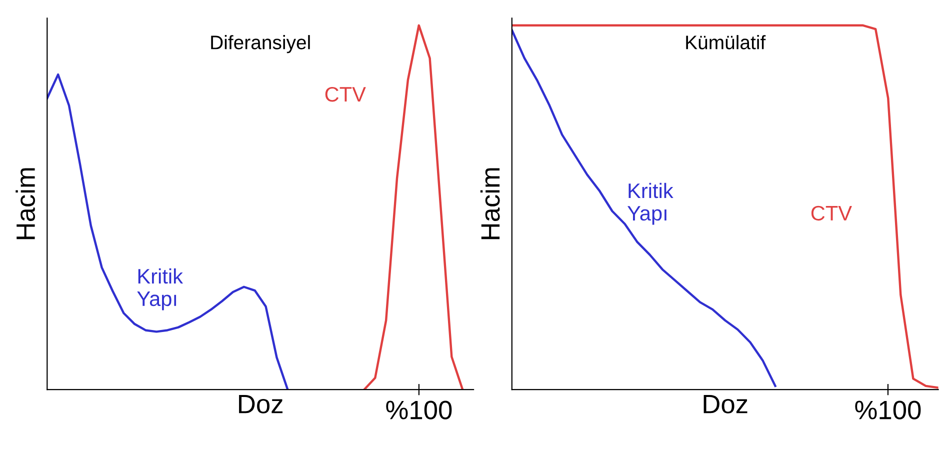 Image resolution: width=943 pixels, height=453 pixels. What do you see at coordinates (345, 94) in the screenshot?
I see `series-label: CTV` at bounding box center [345, 94].